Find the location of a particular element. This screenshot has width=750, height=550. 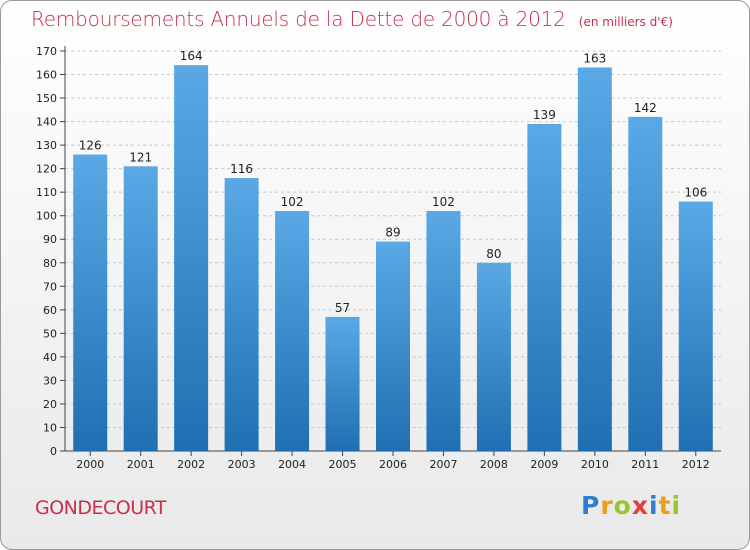

logo-letter-1: r is located at coordinates (607, 505).